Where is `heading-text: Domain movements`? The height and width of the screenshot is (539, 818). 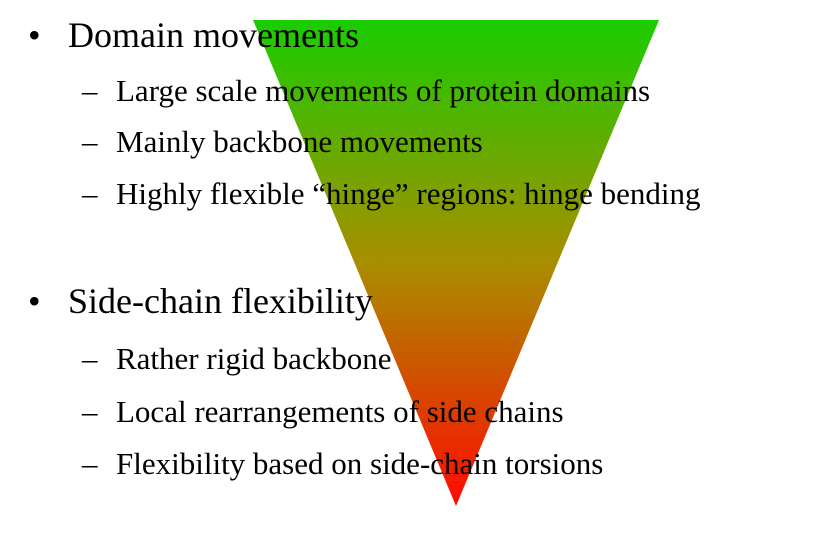
heading-text: Domain movements is located at coordinates (213, 35).